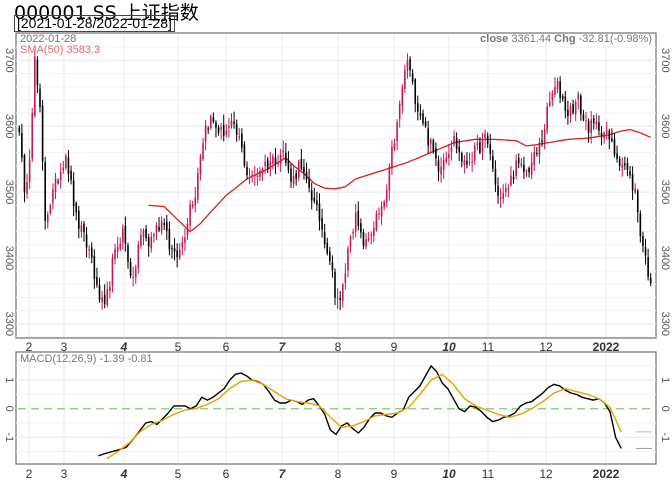  I want to click on macd-x-tick-label: 8, so click(338, 473).